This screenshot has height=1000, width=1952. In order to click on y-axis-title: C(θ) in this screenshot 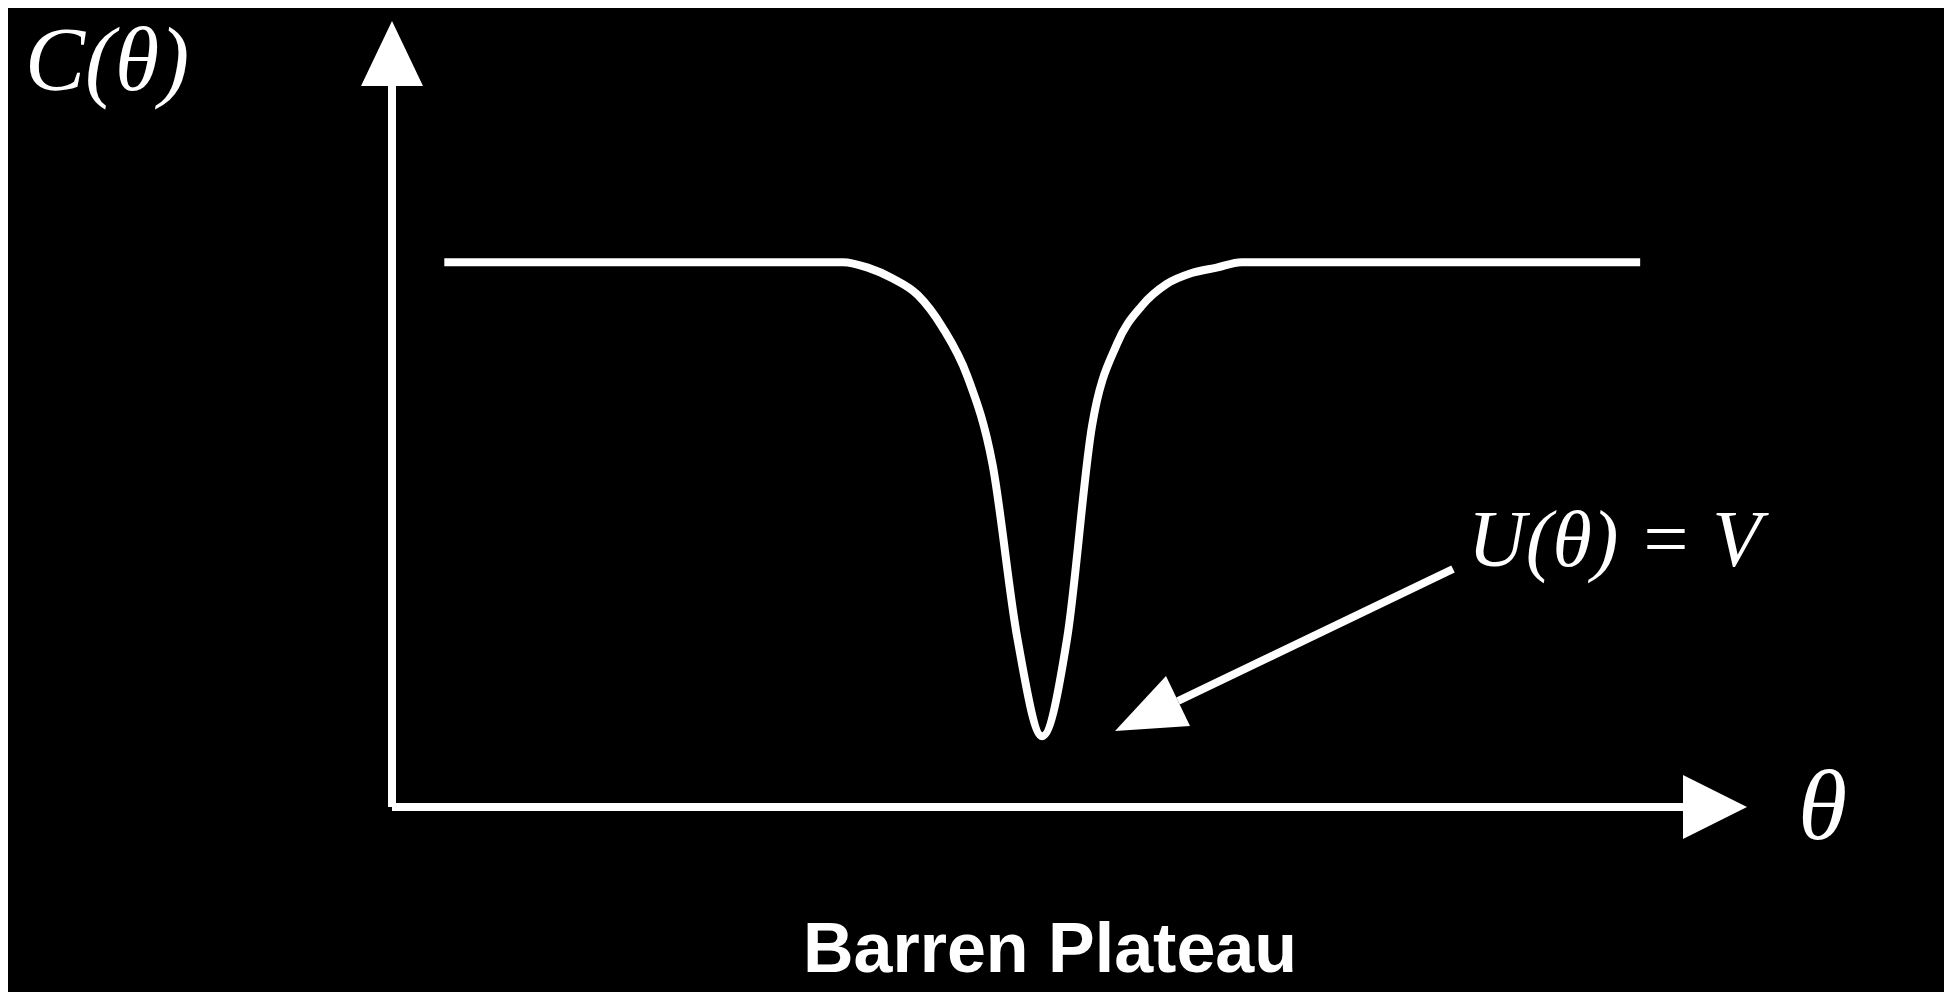, I will do `click(107, 60)`.